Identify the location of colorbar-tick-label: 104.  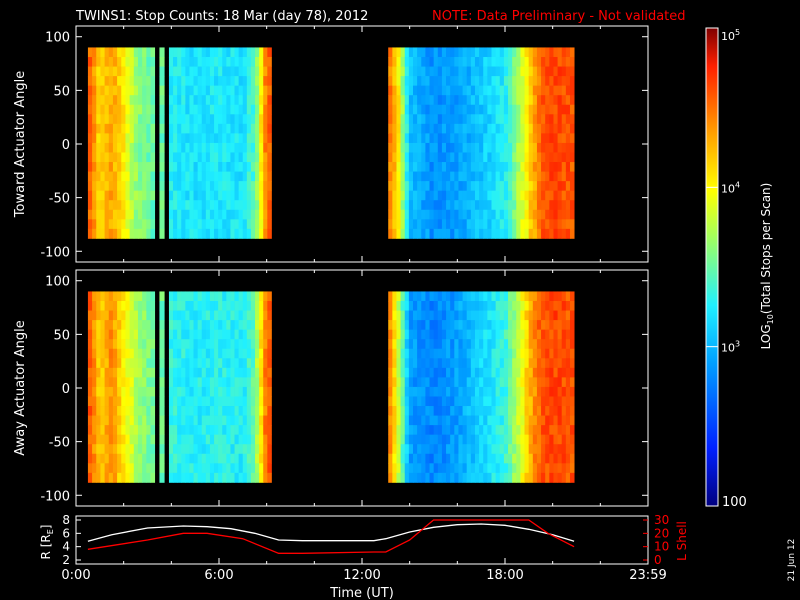
(730, 187).